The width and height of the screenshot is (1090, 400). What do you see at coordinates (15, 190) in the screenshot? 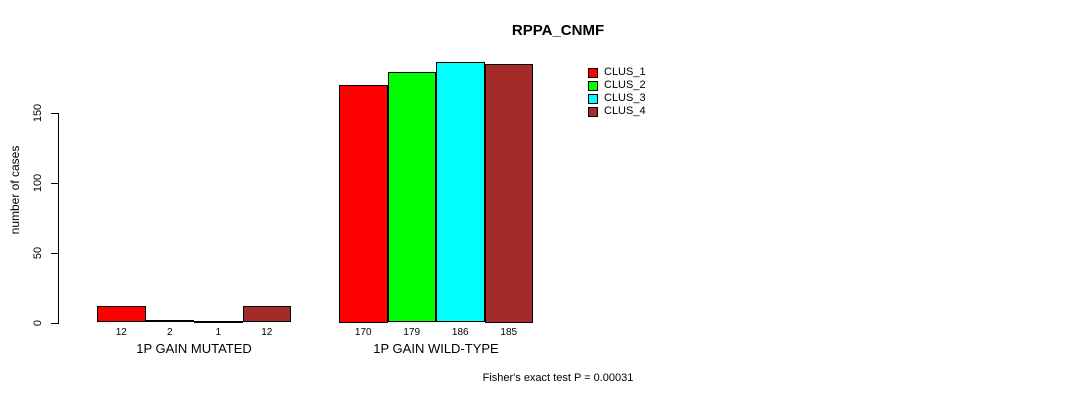
I see `y-axis-title: number of cases` at bounding box center [15, 190].